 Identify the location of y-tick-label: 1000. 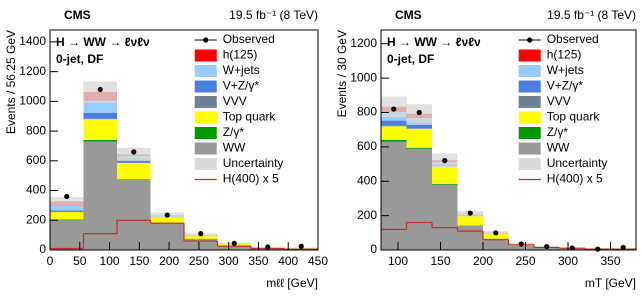
(32, 101).